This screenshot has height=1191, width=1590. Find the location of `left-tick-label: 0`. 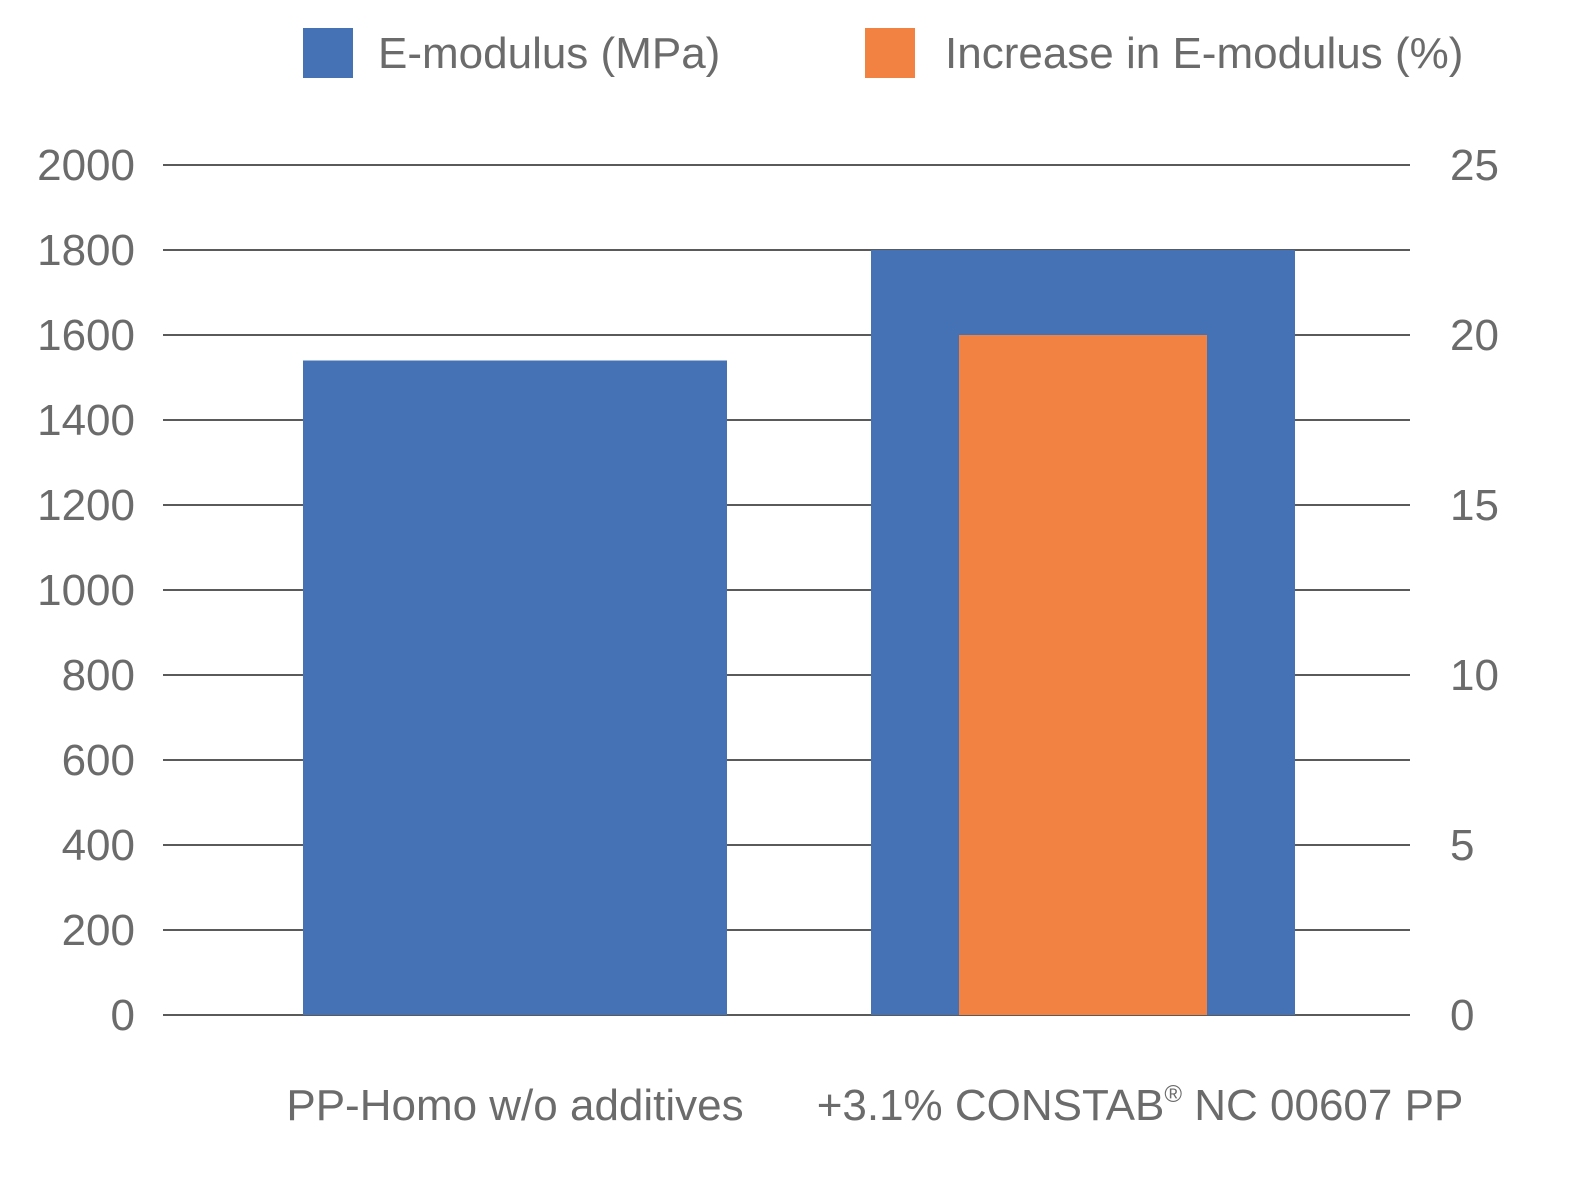

left-tick-label: 0 is located at coordinates (123, 1015).